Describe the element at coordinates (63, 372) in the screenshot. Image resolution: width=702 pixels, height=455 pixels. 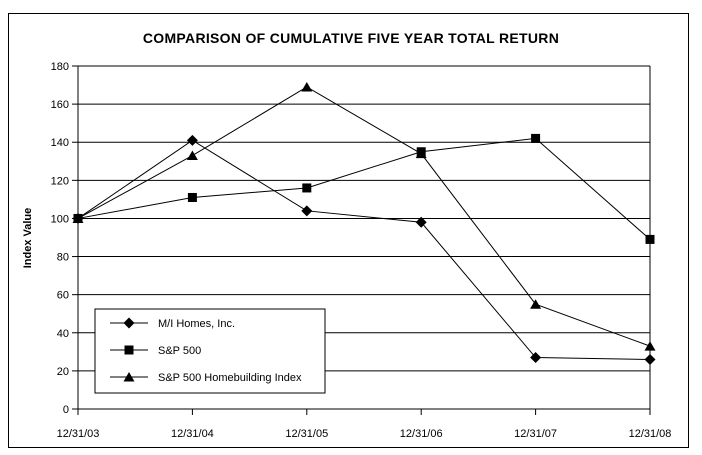
I see `y-tick-label: 20` at that location.